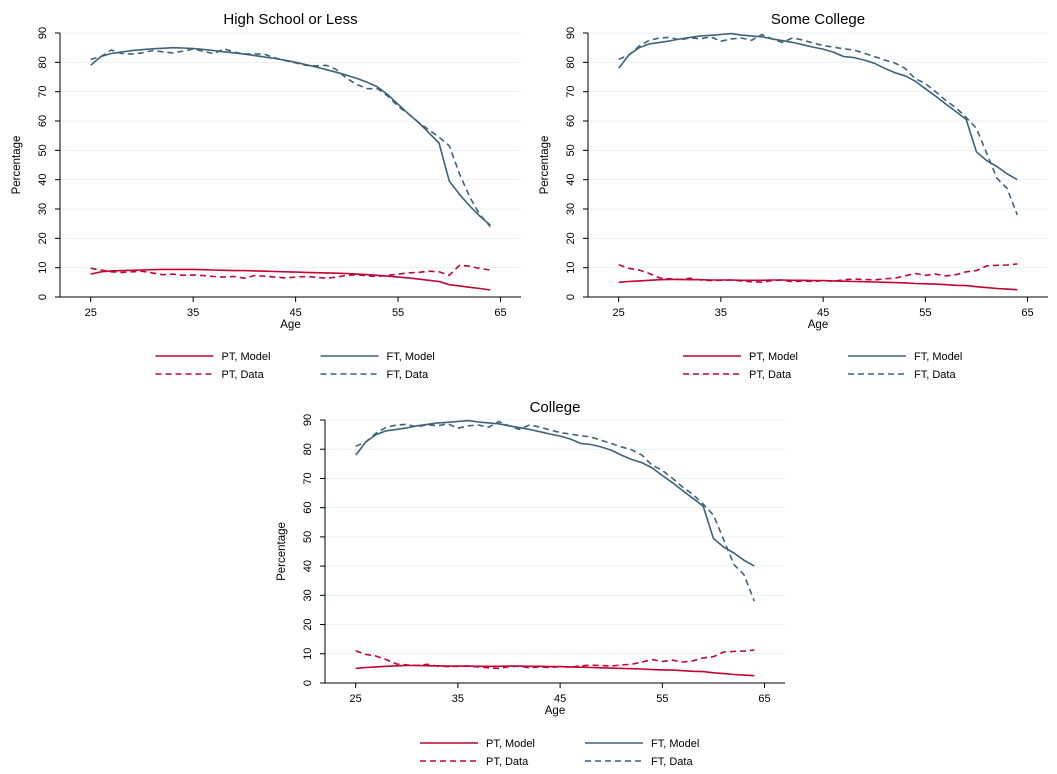  I want to click on chart-title: Some College, so click(818, 19).